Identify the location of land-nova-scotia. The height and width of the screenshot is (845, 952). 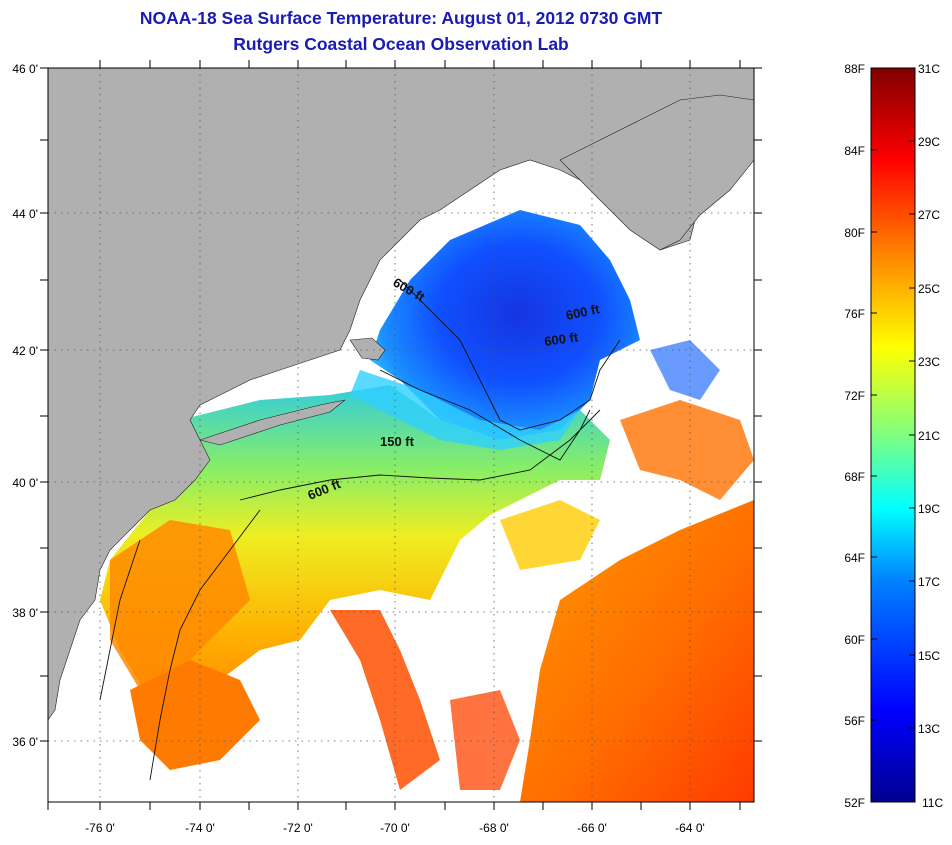
(656, 172).